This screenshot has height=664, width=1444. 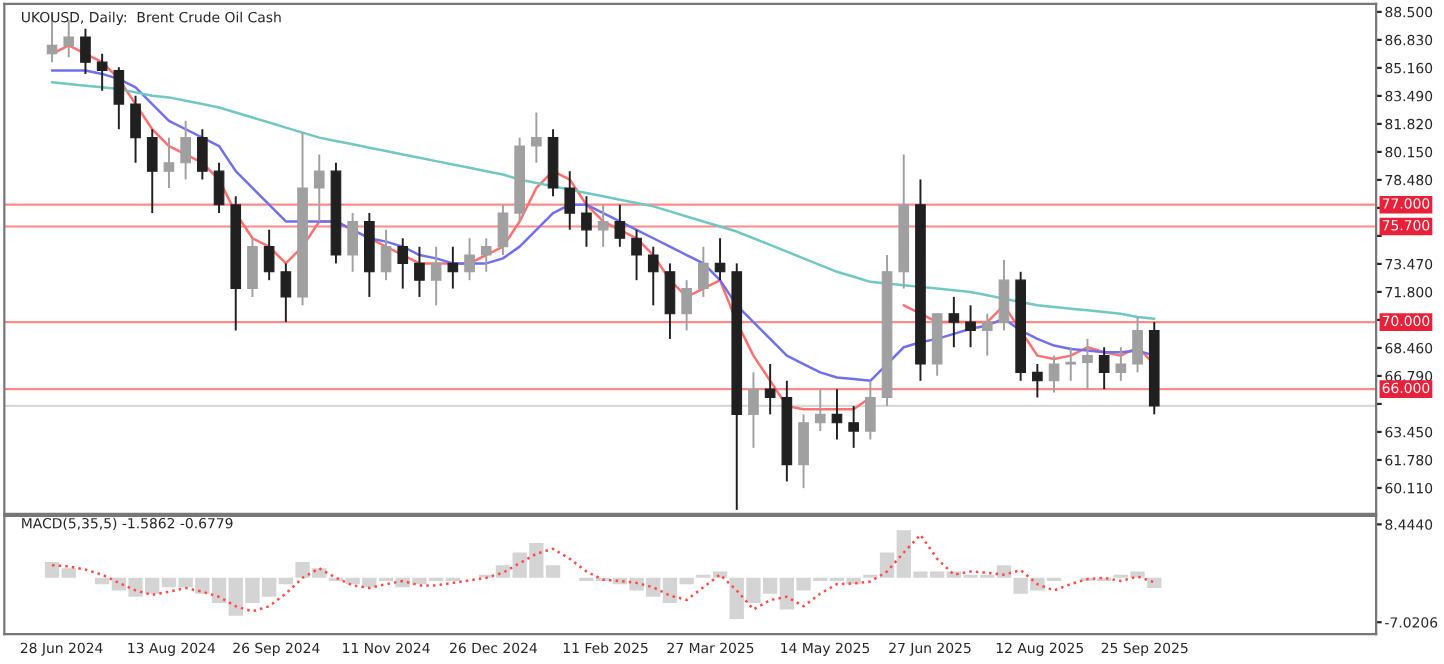 I want to click on bar, so click(x=1154, y=582).